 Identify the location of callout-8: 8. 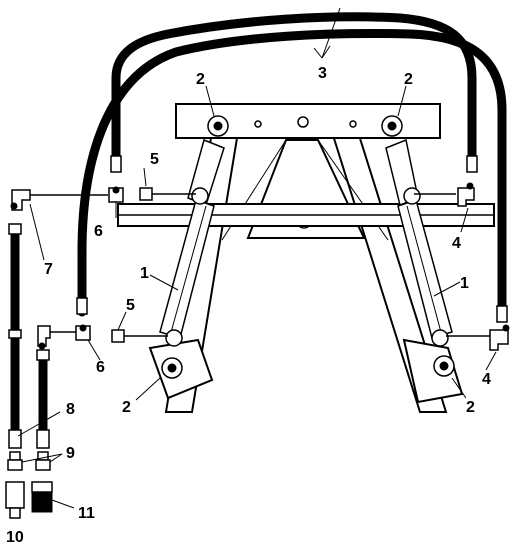
(70, 409).